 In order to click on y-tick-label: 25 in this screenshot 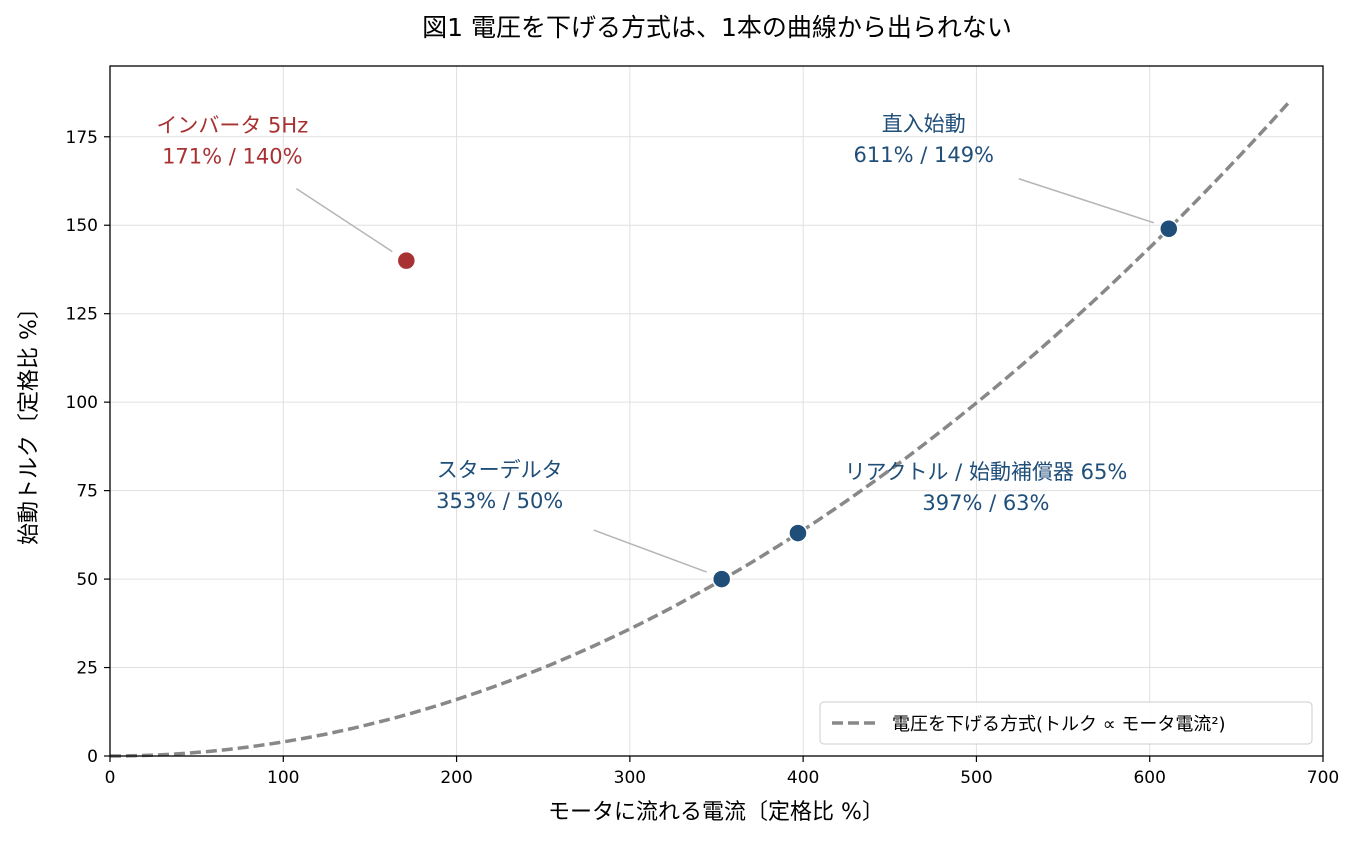, I will do `click(87, 669)`.